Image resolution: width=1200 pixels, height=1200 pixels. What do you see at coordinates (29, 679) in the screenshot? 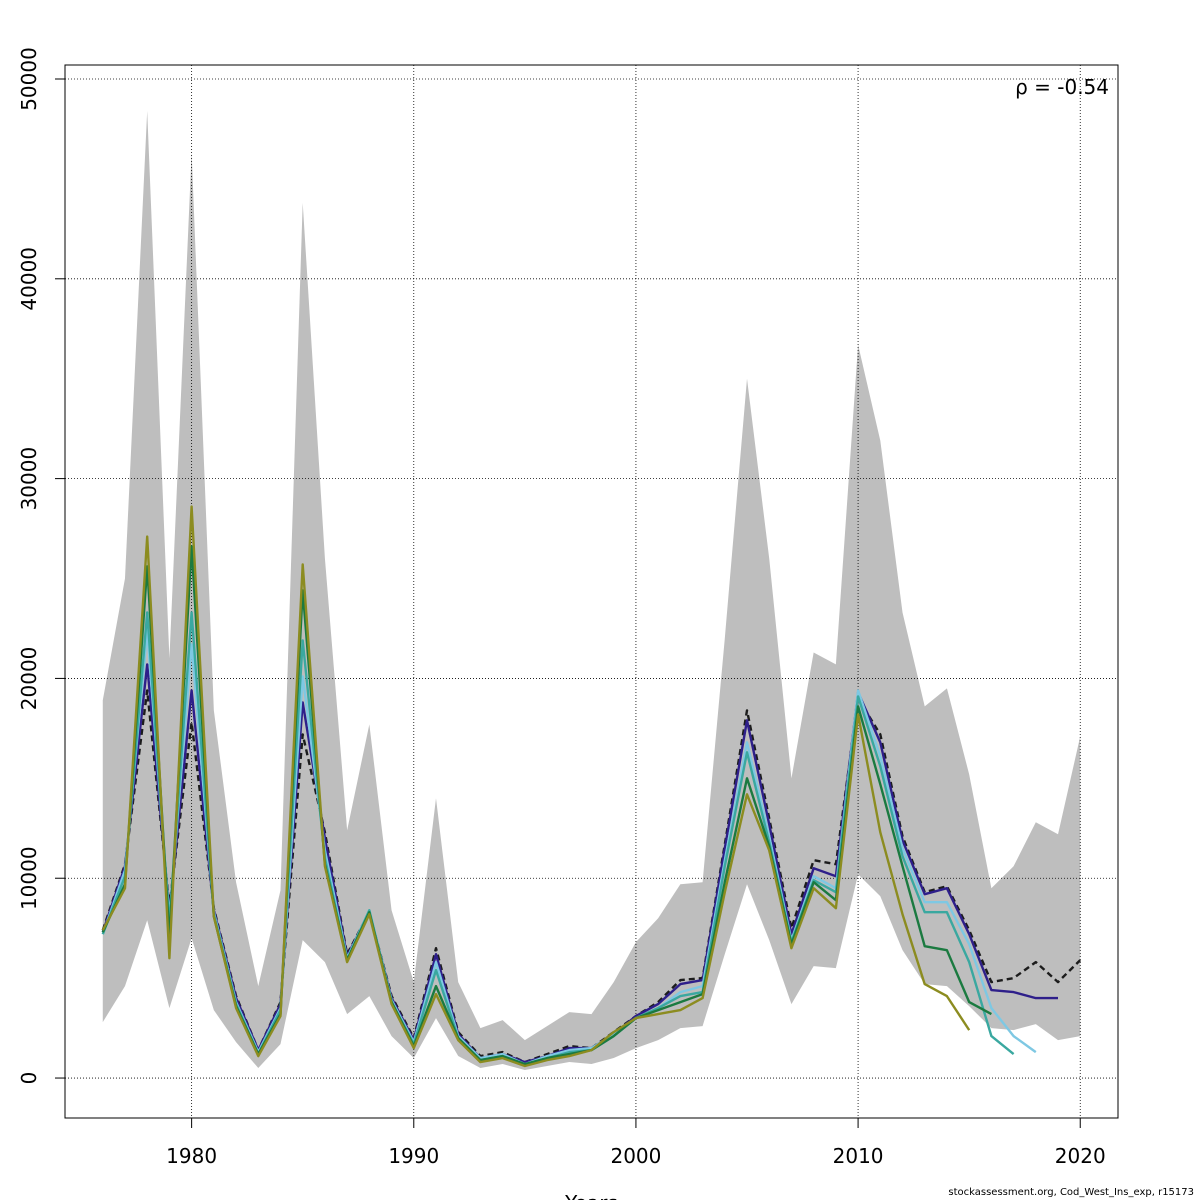
I see `y-tick-label: 20000` at bounding box center [29, 679].